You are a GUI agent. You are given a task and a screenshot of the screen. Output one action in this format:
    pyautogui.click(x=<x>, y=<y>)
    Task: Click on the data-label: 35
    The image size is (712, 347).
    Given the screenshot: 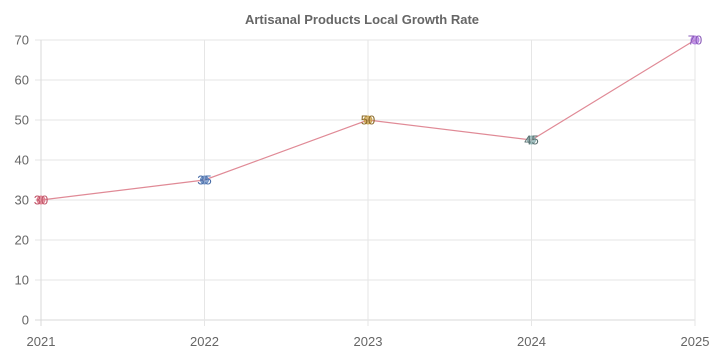 What is the action you would take?
    pyautogui.click(x=204, y=180)
    